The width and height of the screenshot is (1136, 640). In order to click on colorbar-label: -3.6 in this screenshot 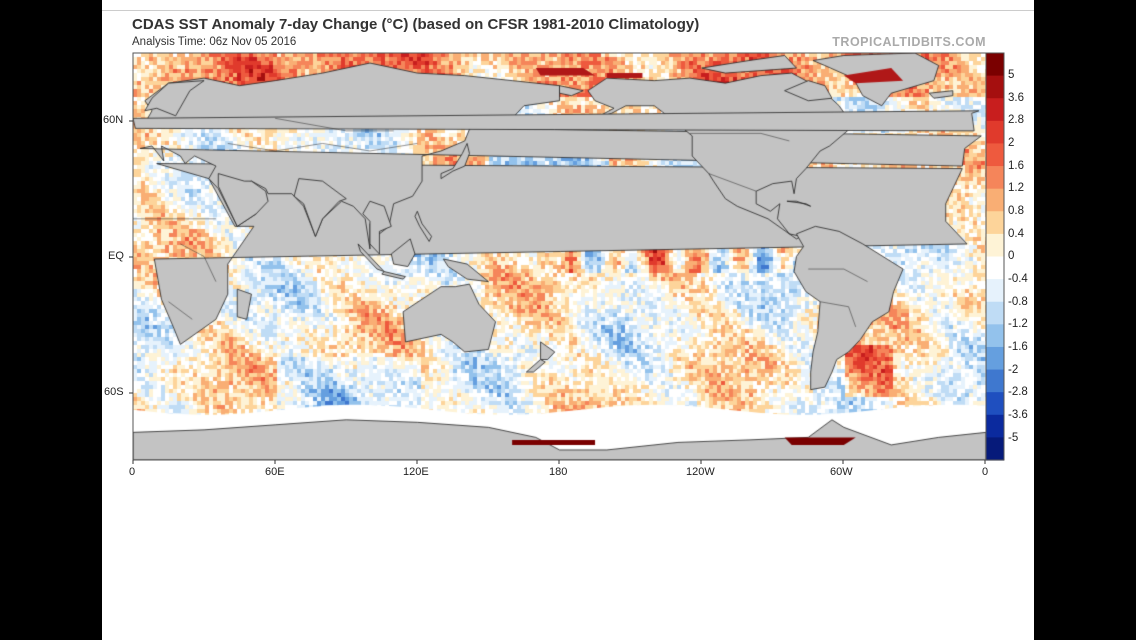, I will do `click(1018, 415)`.